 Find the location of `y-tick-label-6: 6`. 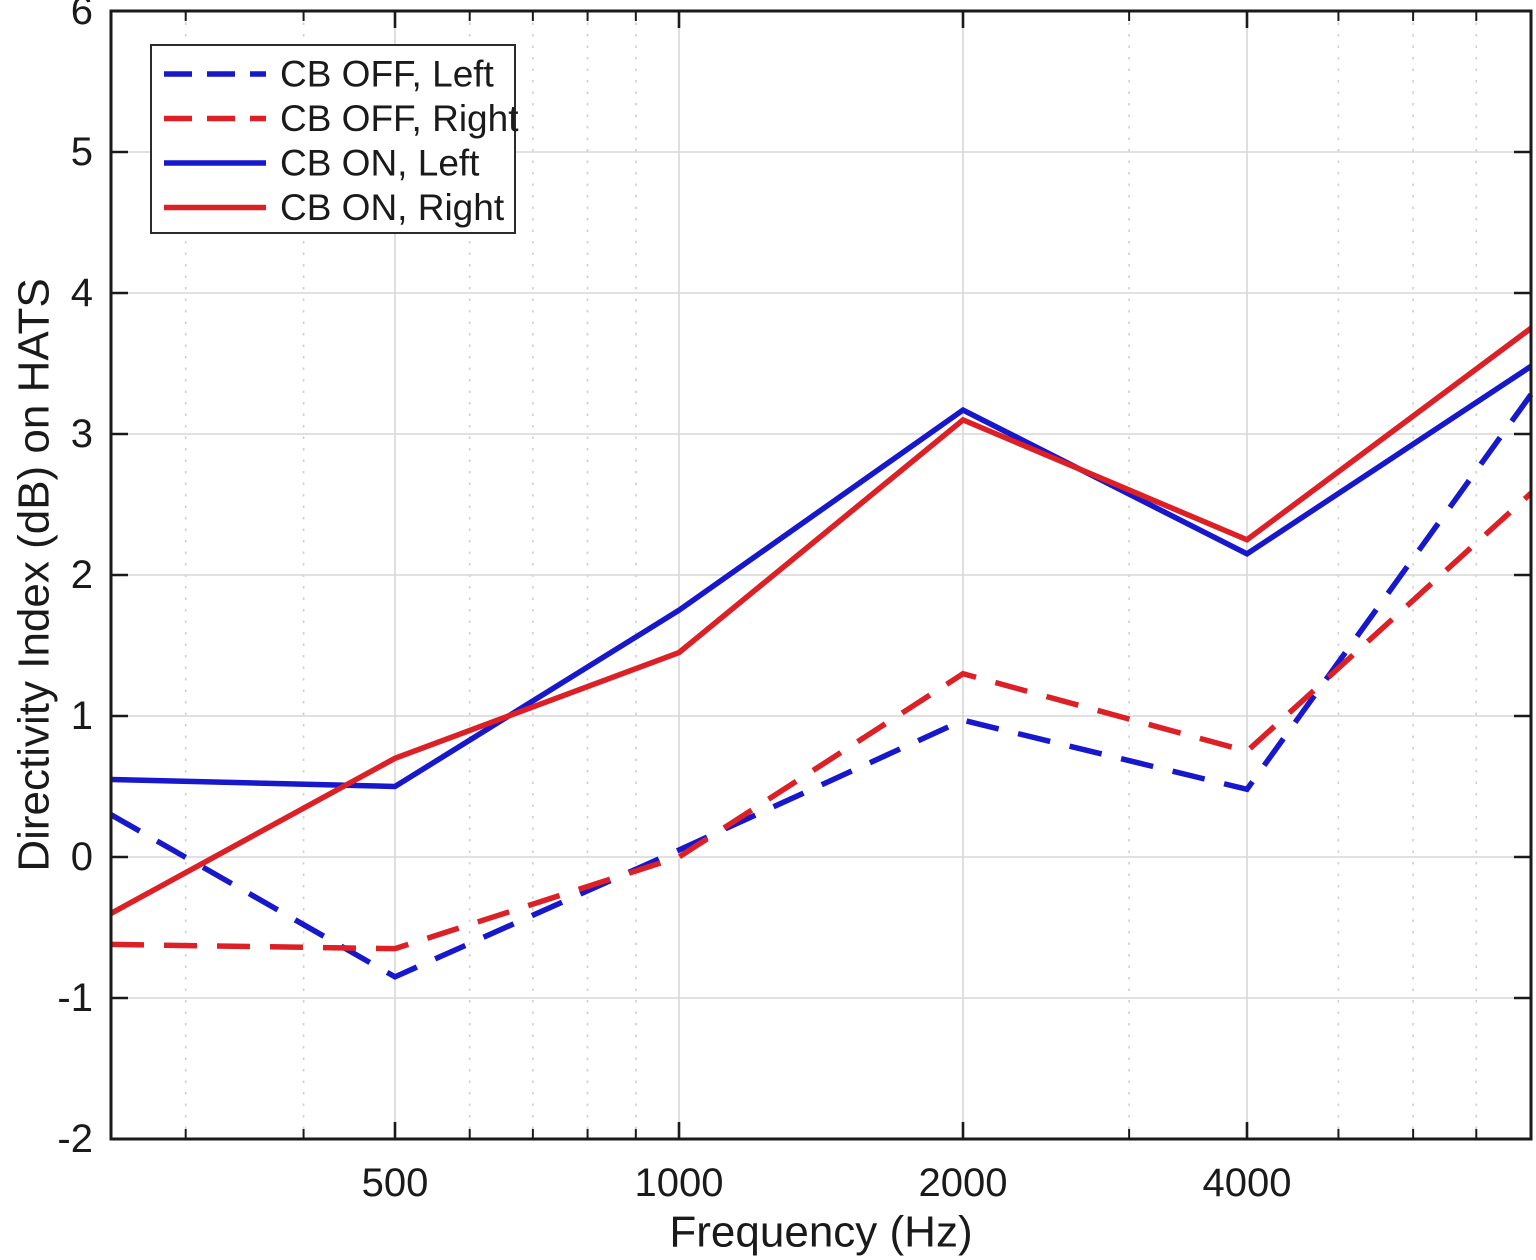

y-tick-label-6: 6 is located at coordinates (82, 16).